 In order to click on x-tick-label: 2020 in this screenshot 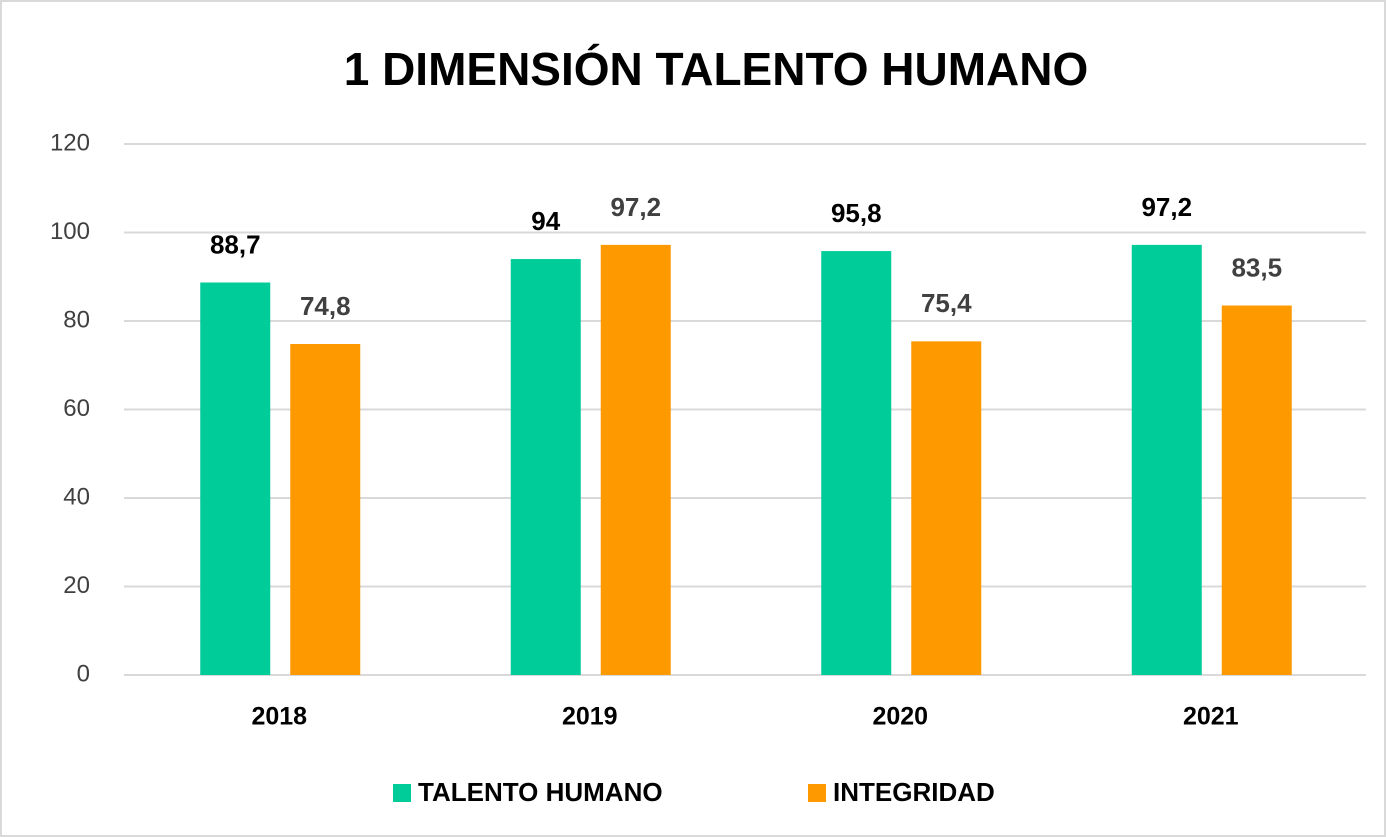, I will do `click(900, 717)`.